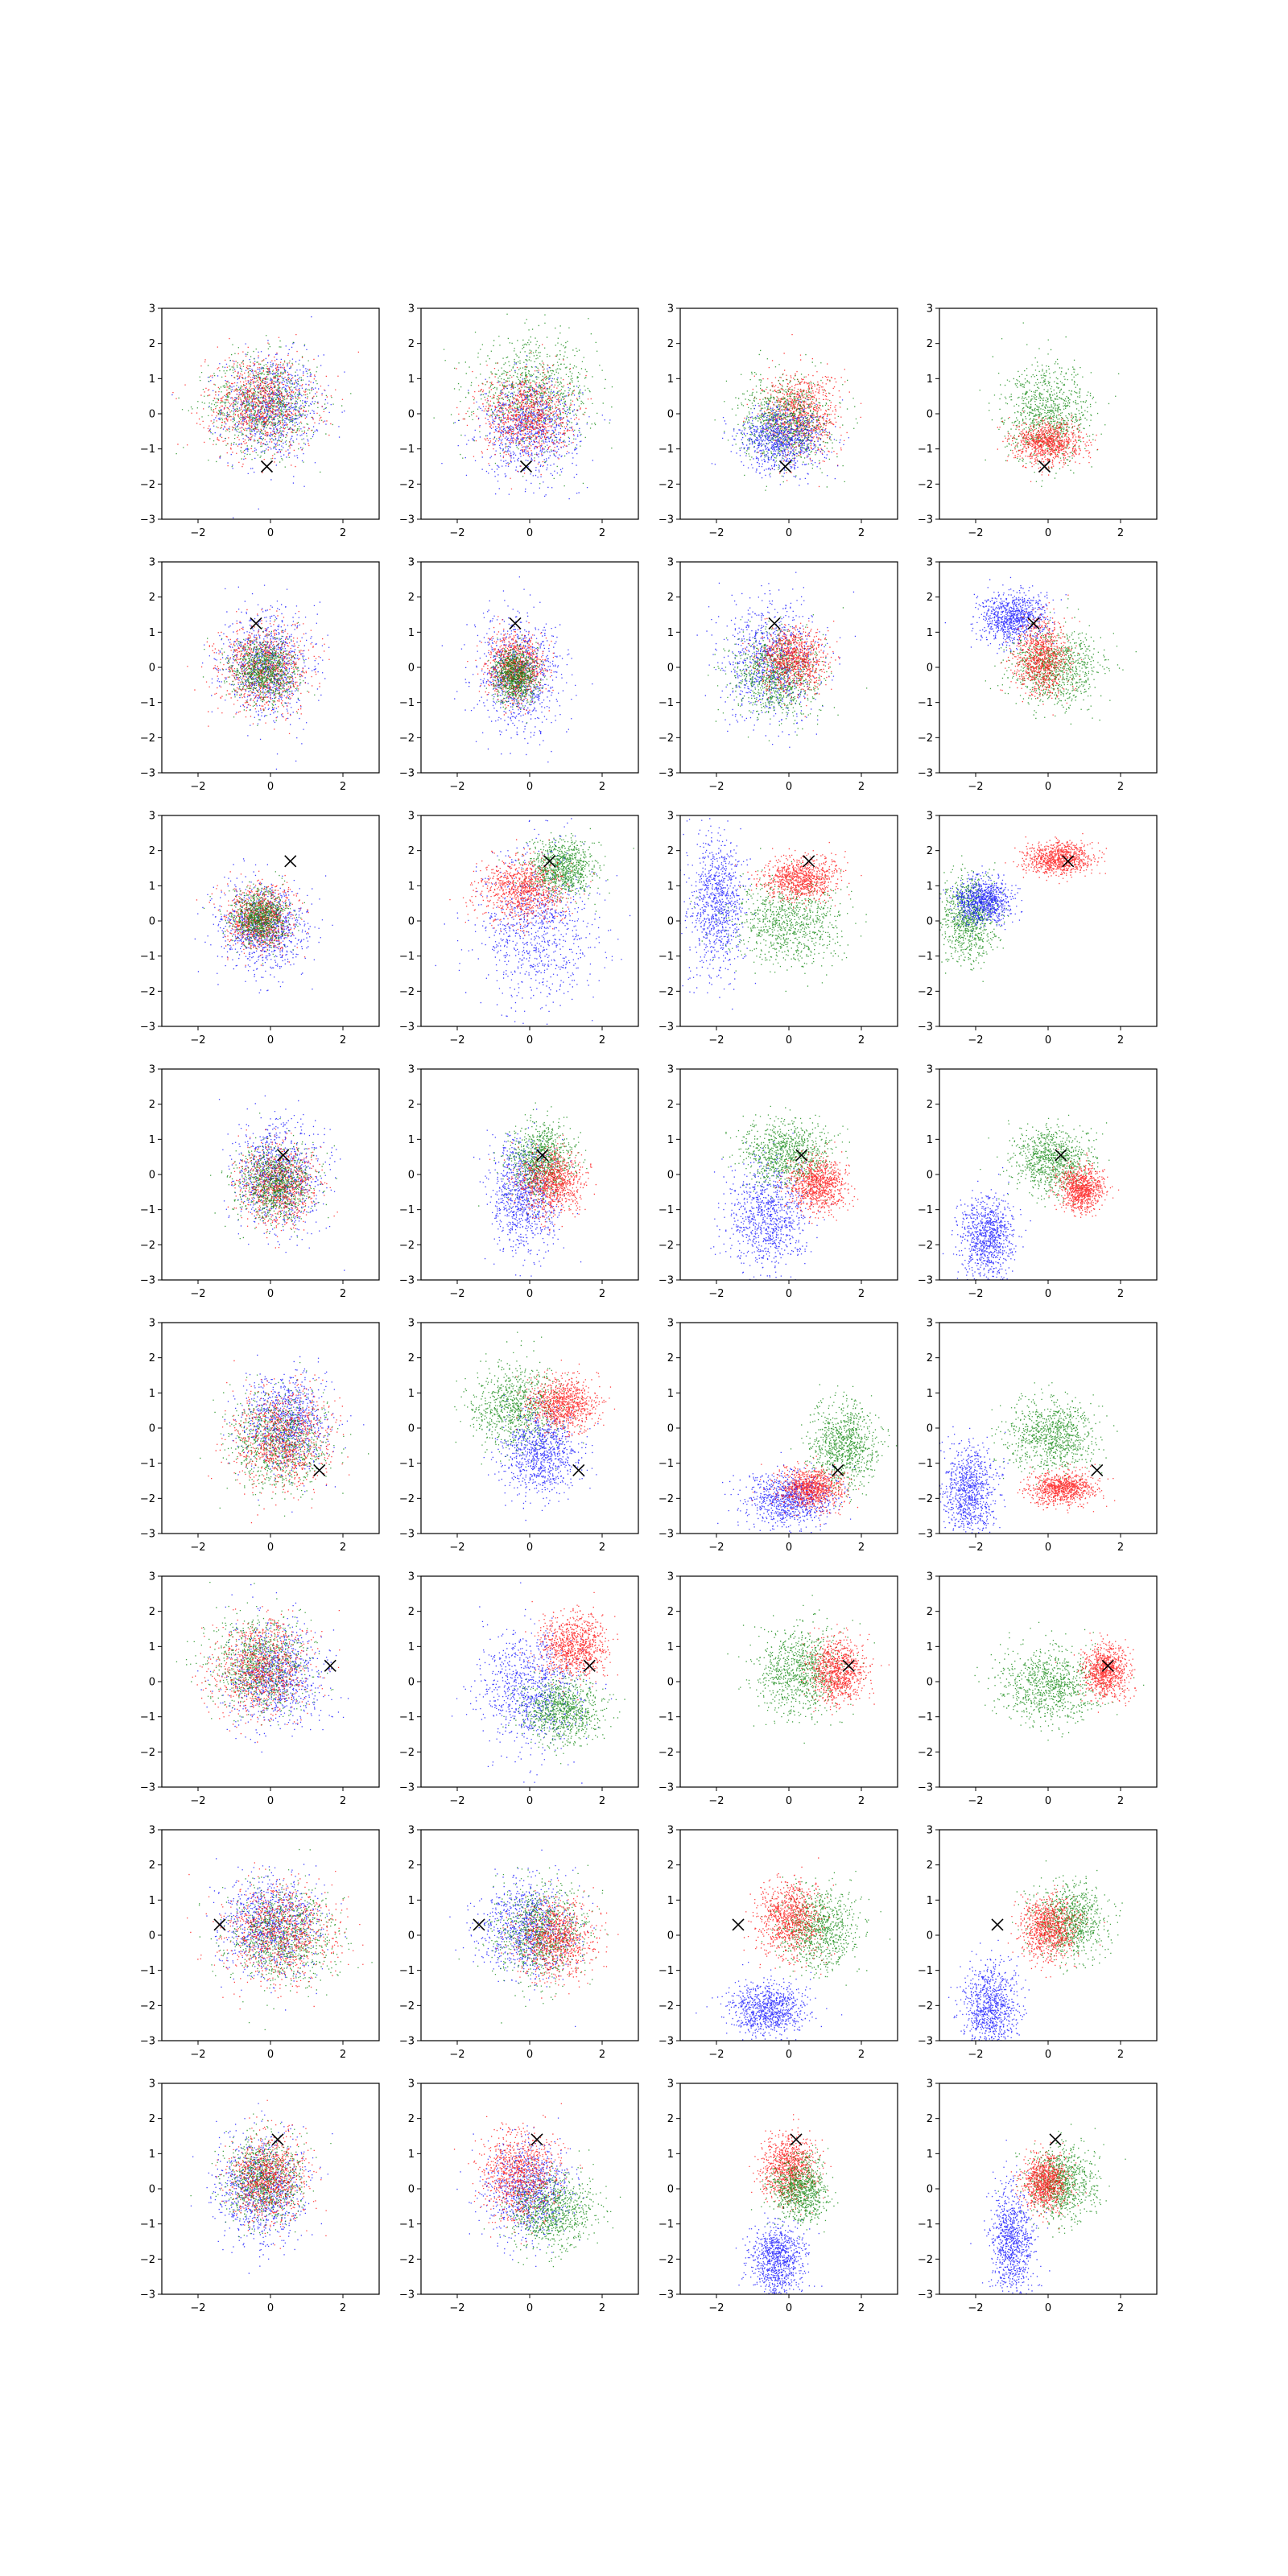 The height and width of the screenshot is (2576, 1288). What do you see at coordinates (1038, 421) in the screenshot?
I see `subplot-r1-c4: −2 0 2 −3 −2 −1 0 1 2 3` at bounding box center [1038, 421].